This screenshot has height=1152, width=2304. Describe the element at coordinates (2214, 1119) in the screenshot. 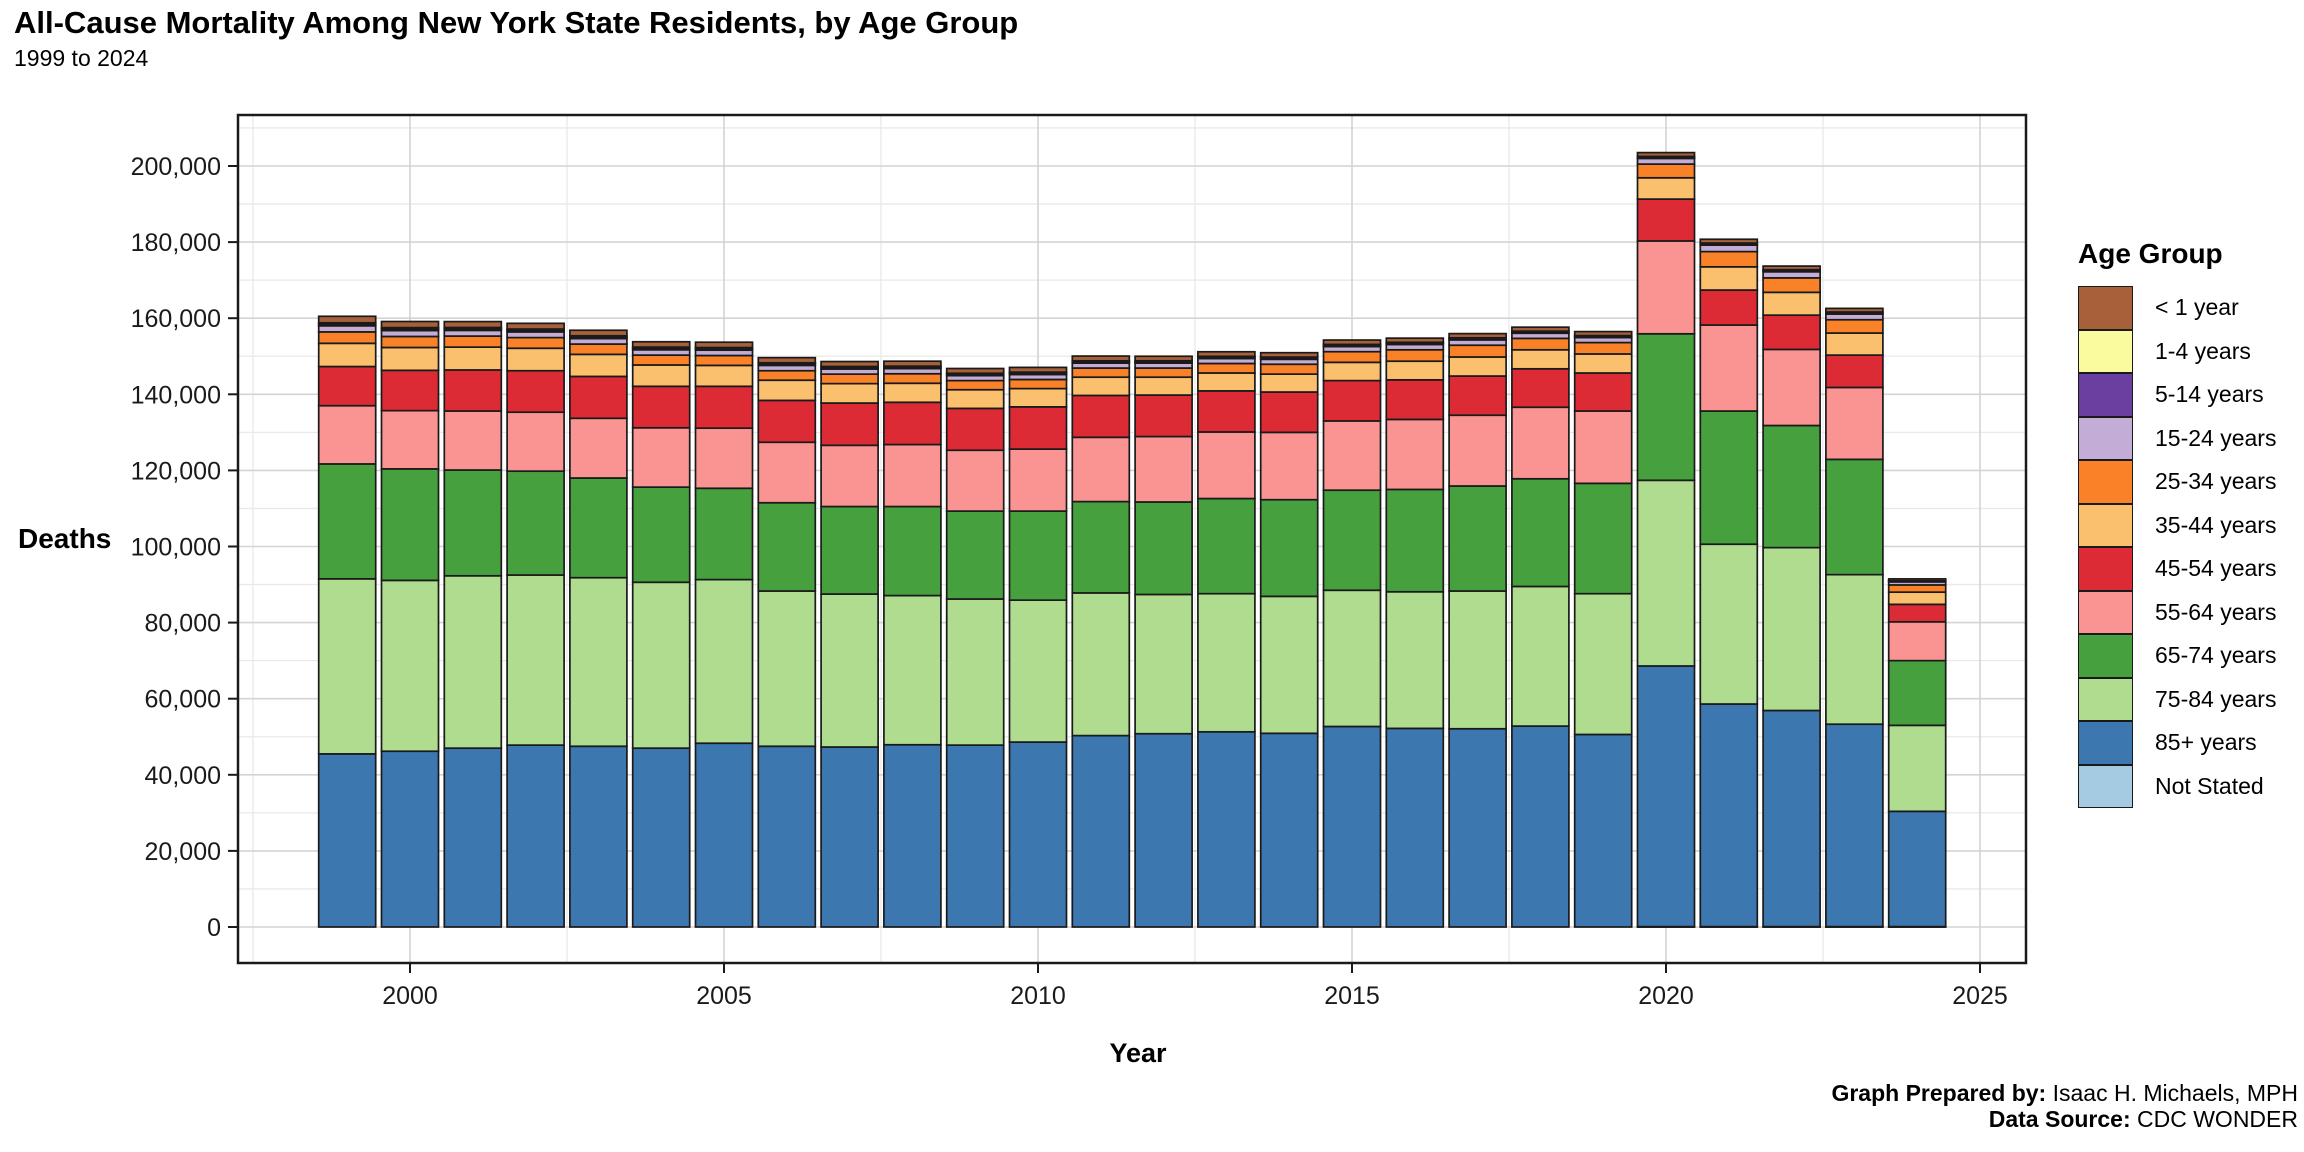

I see `footer-source-value: CDC WONDER` at that location.